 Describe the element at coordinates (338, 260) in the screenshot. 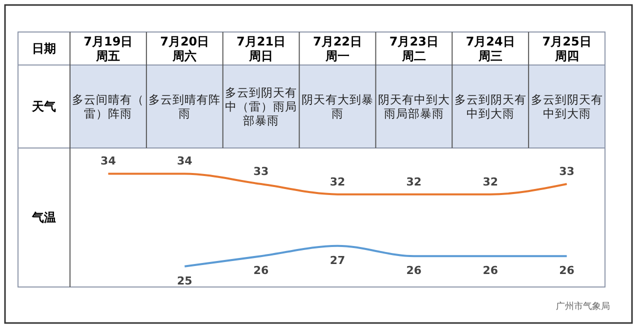

I see `data-label: 27` at that location.